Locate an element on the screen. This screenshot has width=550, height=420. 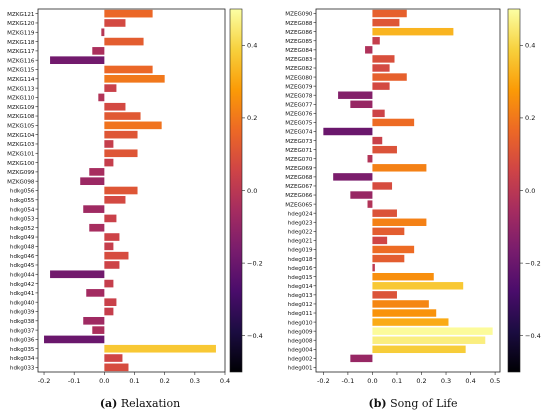
bar-mzkg117 is located at coordinates (98, 51).